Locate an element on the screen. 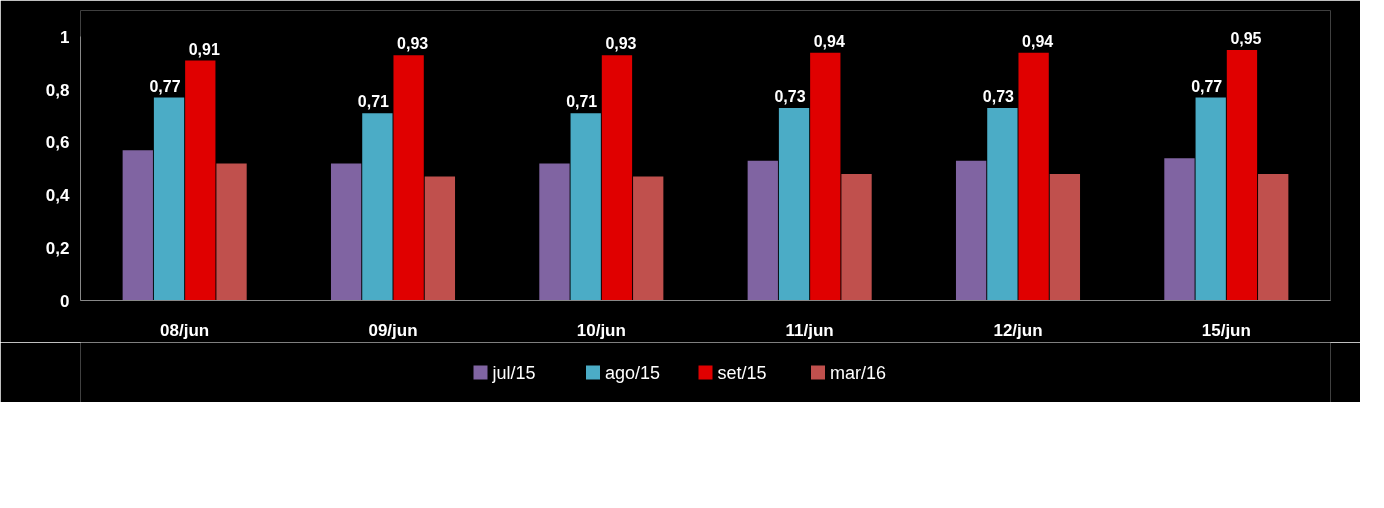 Image resolution: width=1384 pixels, height=508 pixels. legend-label: mar/16 is located at coordinates (858, 372).